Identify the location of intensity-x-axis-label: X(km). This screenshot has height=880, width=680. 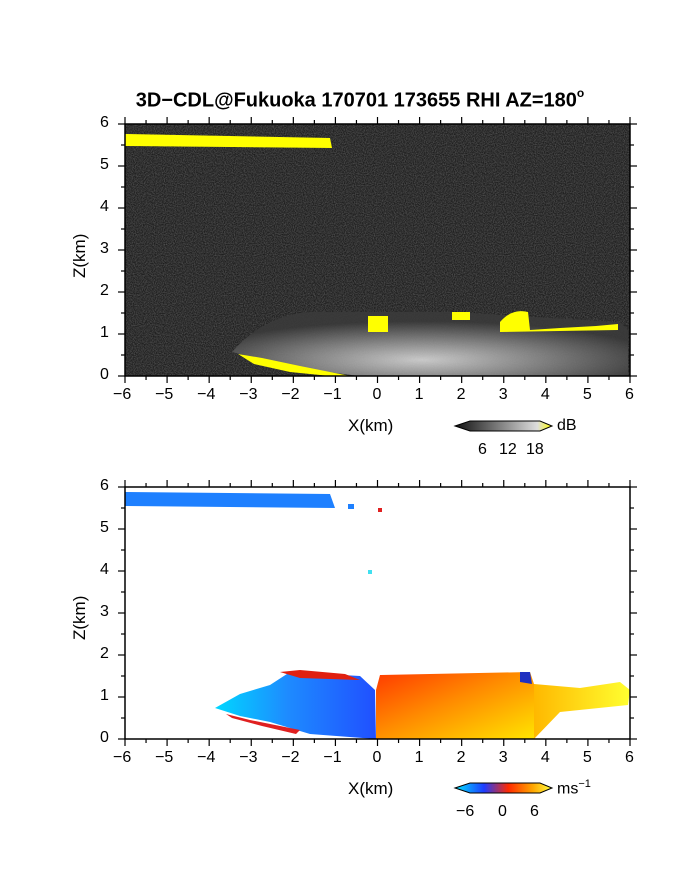
(371, 425).